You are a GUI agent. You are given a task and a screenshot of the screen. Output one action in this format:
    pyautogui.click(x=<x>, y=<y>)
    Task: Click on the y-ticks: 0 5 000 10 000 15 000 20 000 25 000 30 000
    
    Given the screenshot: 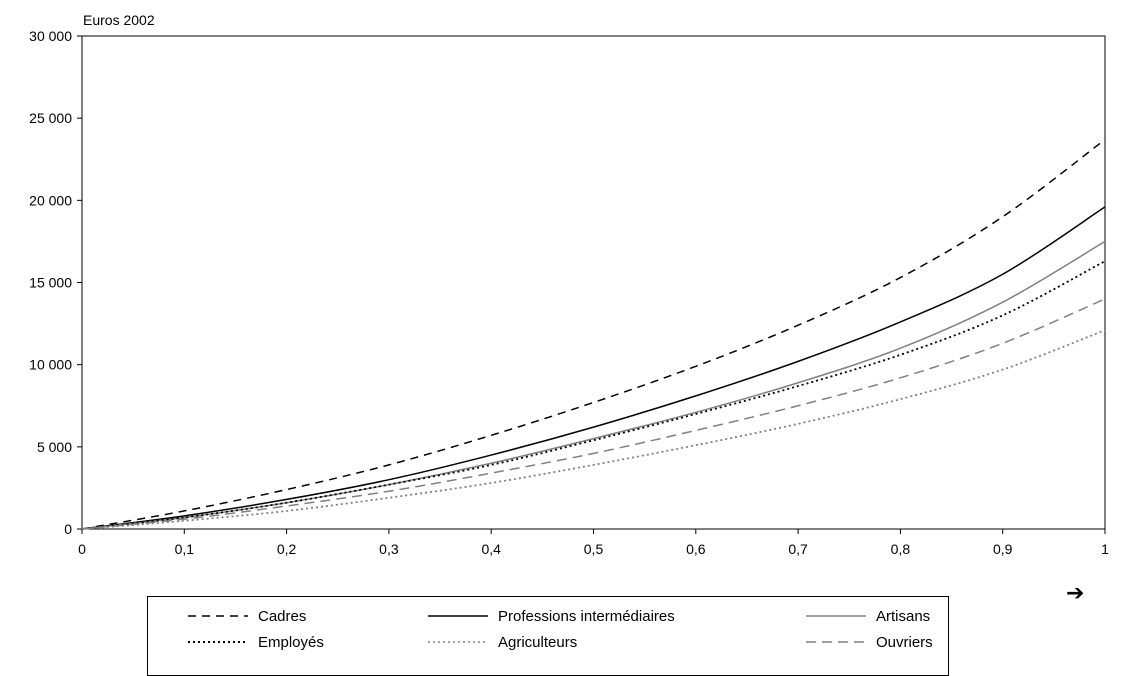 What is the action you would take?
    pyautogui.click(x=55, y=282)
    